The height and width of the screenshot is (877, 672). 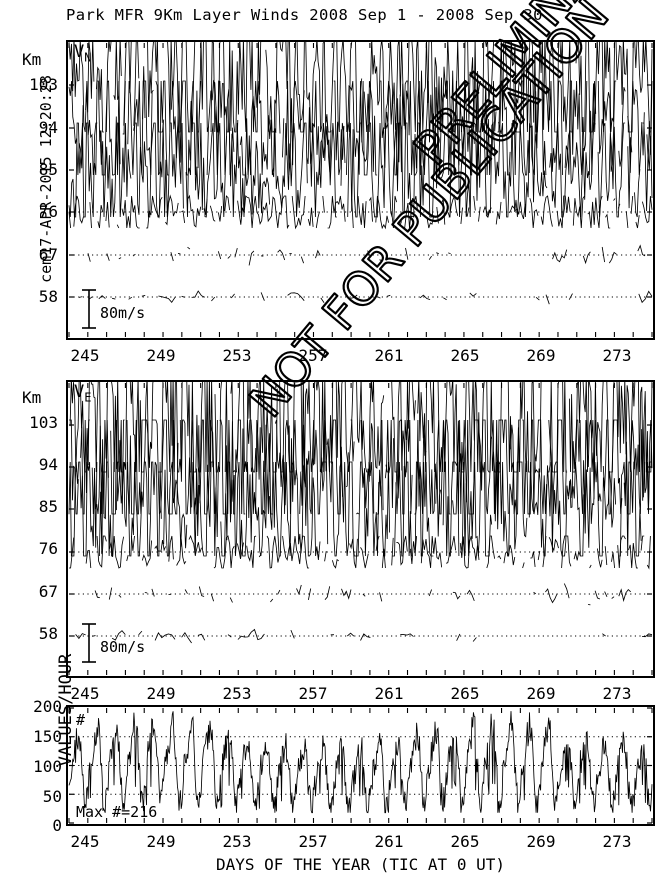 What do you see at coordinates (48, 464) in the screenshot?
I see `y-tick-east-94: 94` at bounding box center [48, 464].